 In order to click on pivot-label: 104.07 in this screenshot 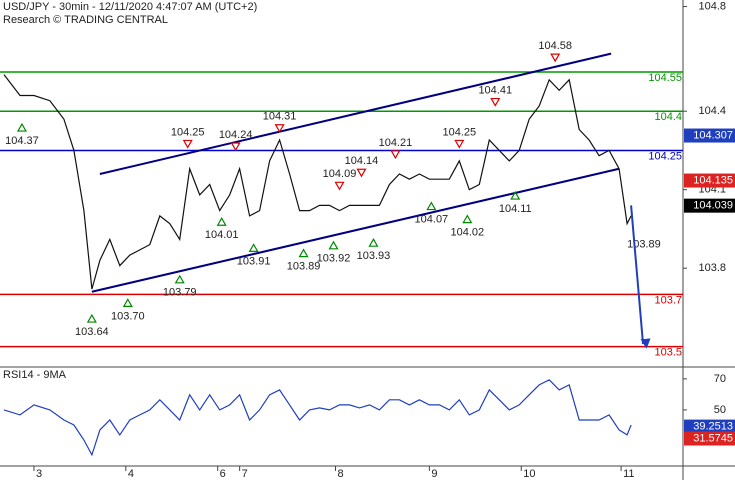, I will do `click(432, 219)`.